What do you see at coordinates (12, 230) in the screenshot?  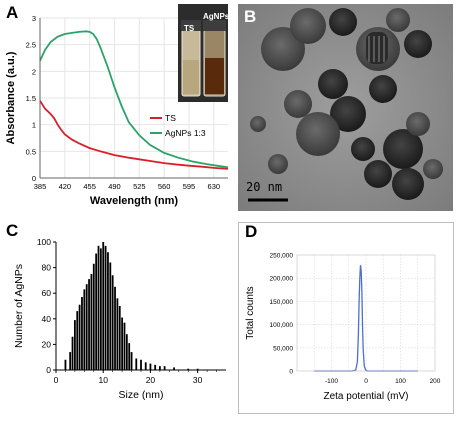 I see `panel-c-letter: C` at bounding box center [12, 230].